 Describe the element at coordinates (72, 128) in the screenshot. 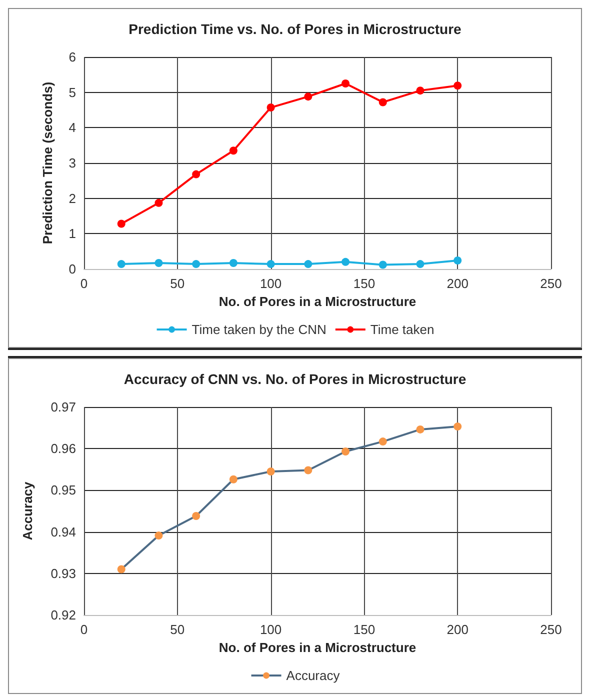

I see `y-tick-label: 4` at that location.